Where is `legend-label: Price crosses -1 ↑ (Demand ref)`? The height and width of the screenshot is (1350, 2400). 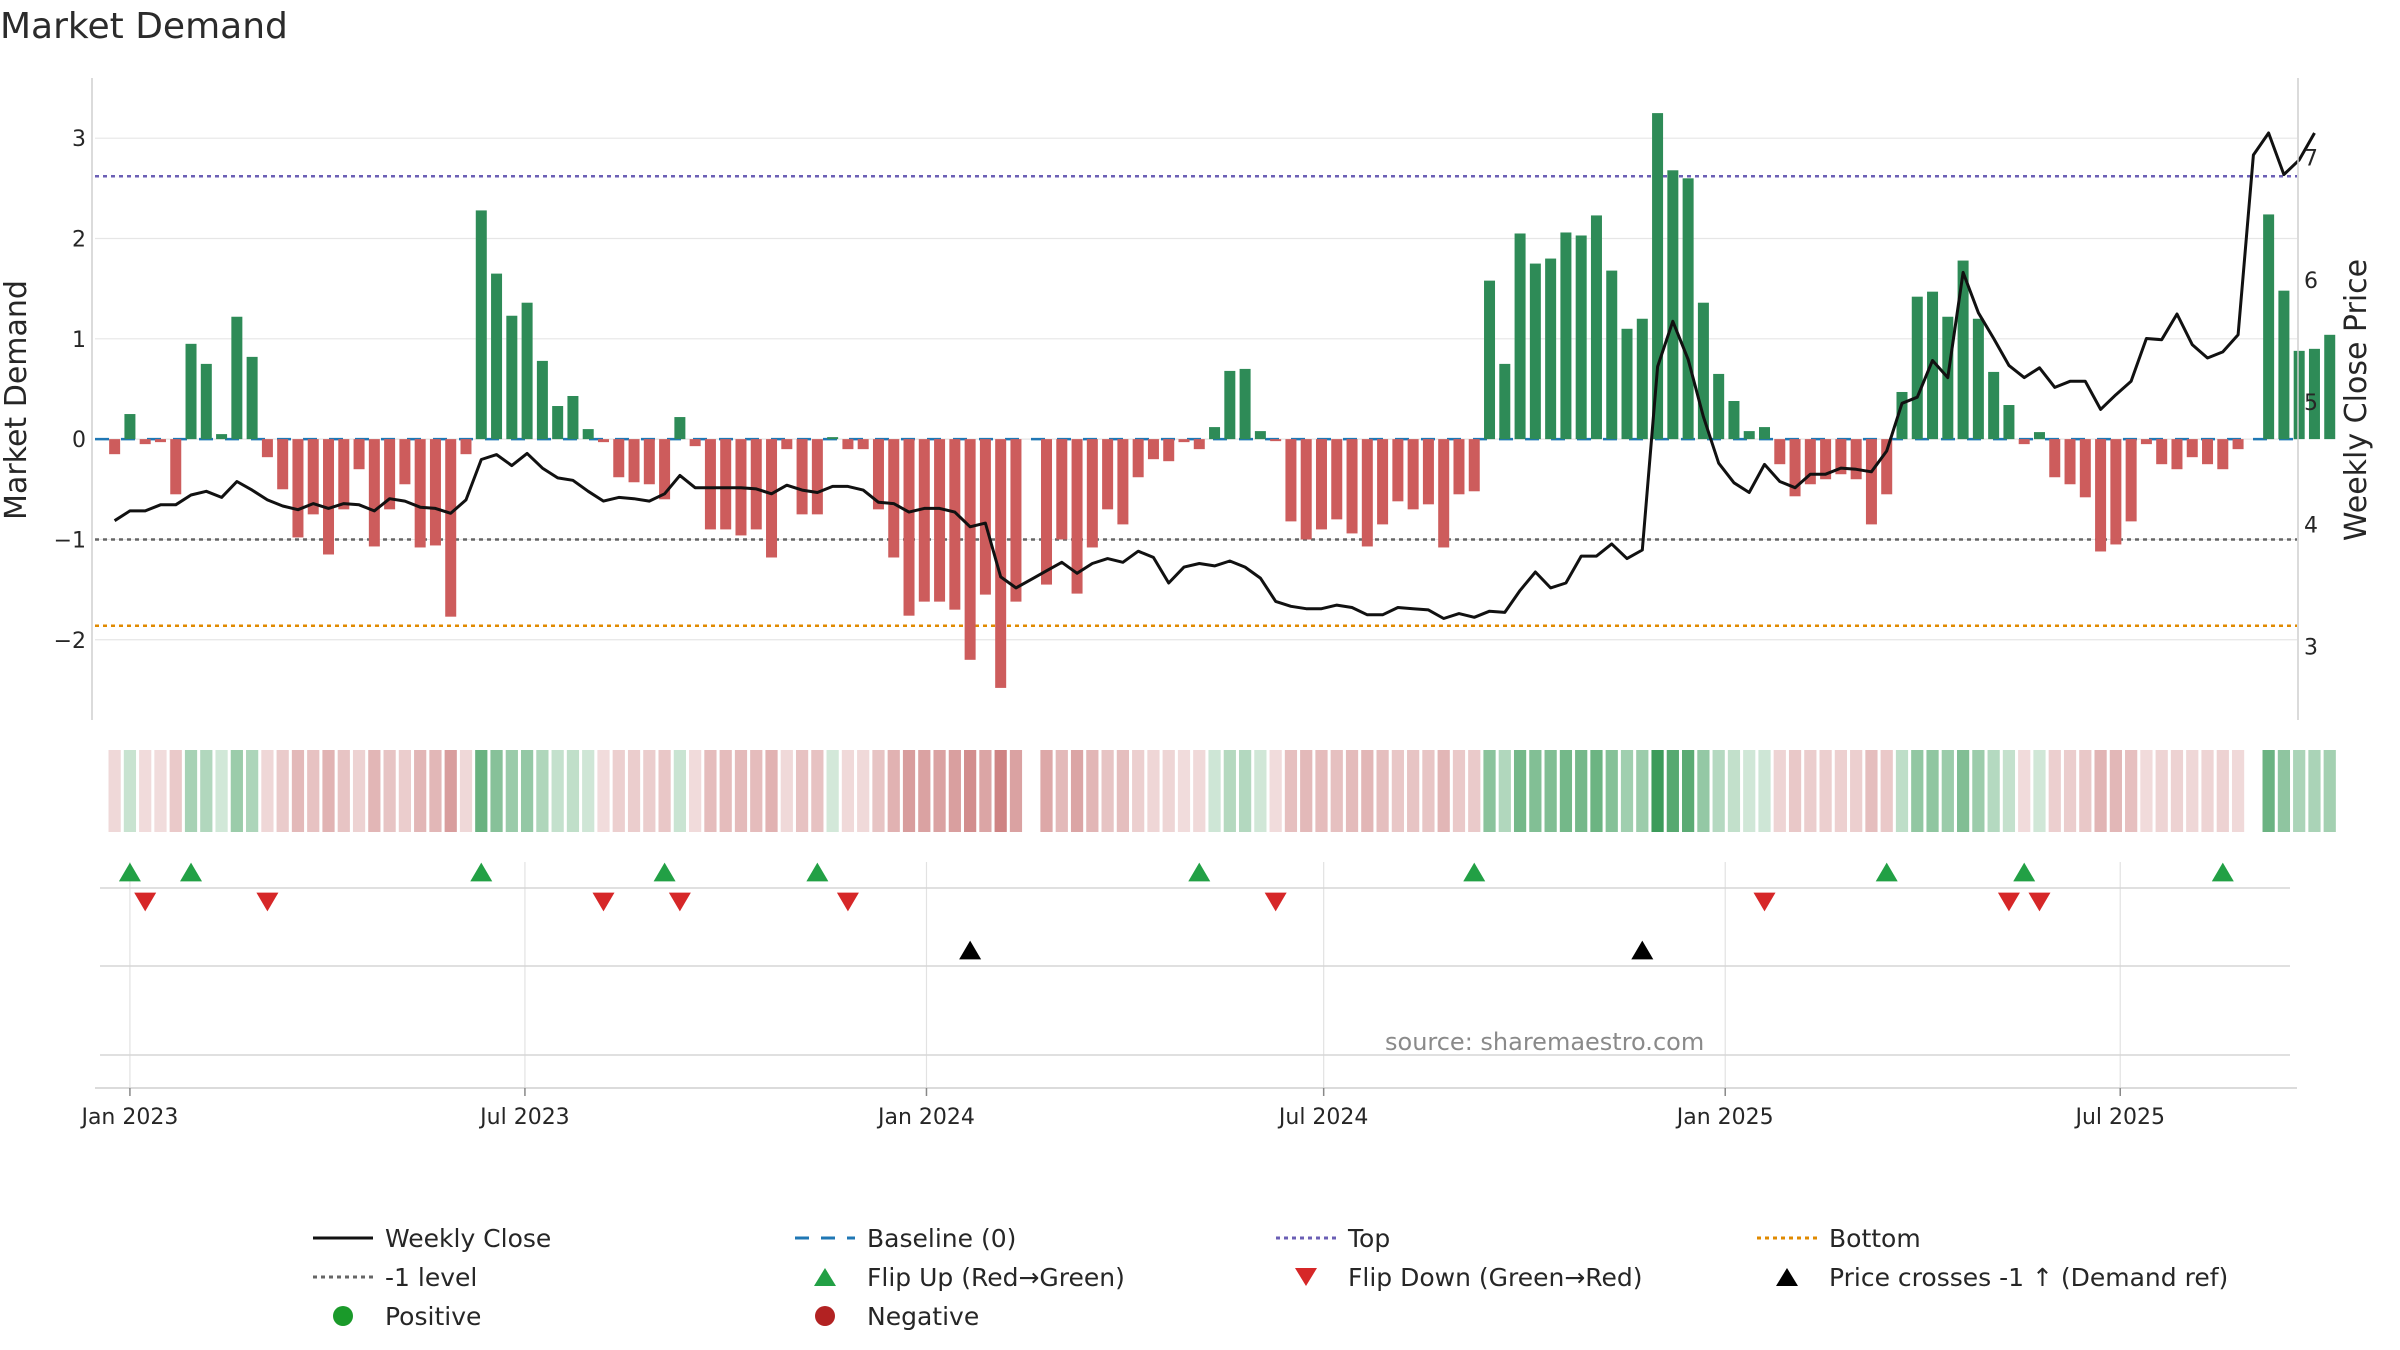 legend-label: Price crosses -1 ↑ (Demand ref) is located at coordinates (2028, 1277).